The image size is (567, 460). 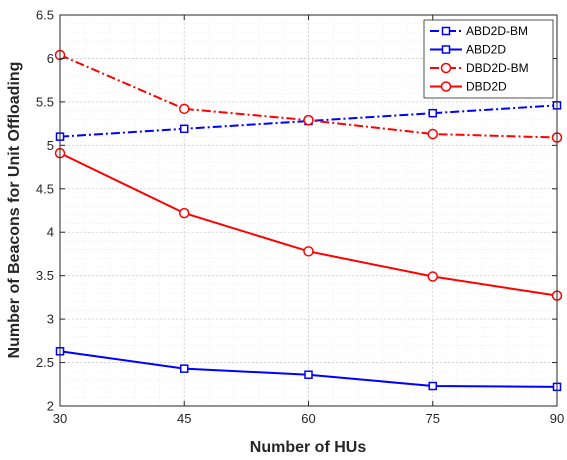 What do you see at coordinates (14, 210) in the screenshot?
I see `y-axis-title: Number of Beacons for Unit Offloading` at bounding box center [14, 210].